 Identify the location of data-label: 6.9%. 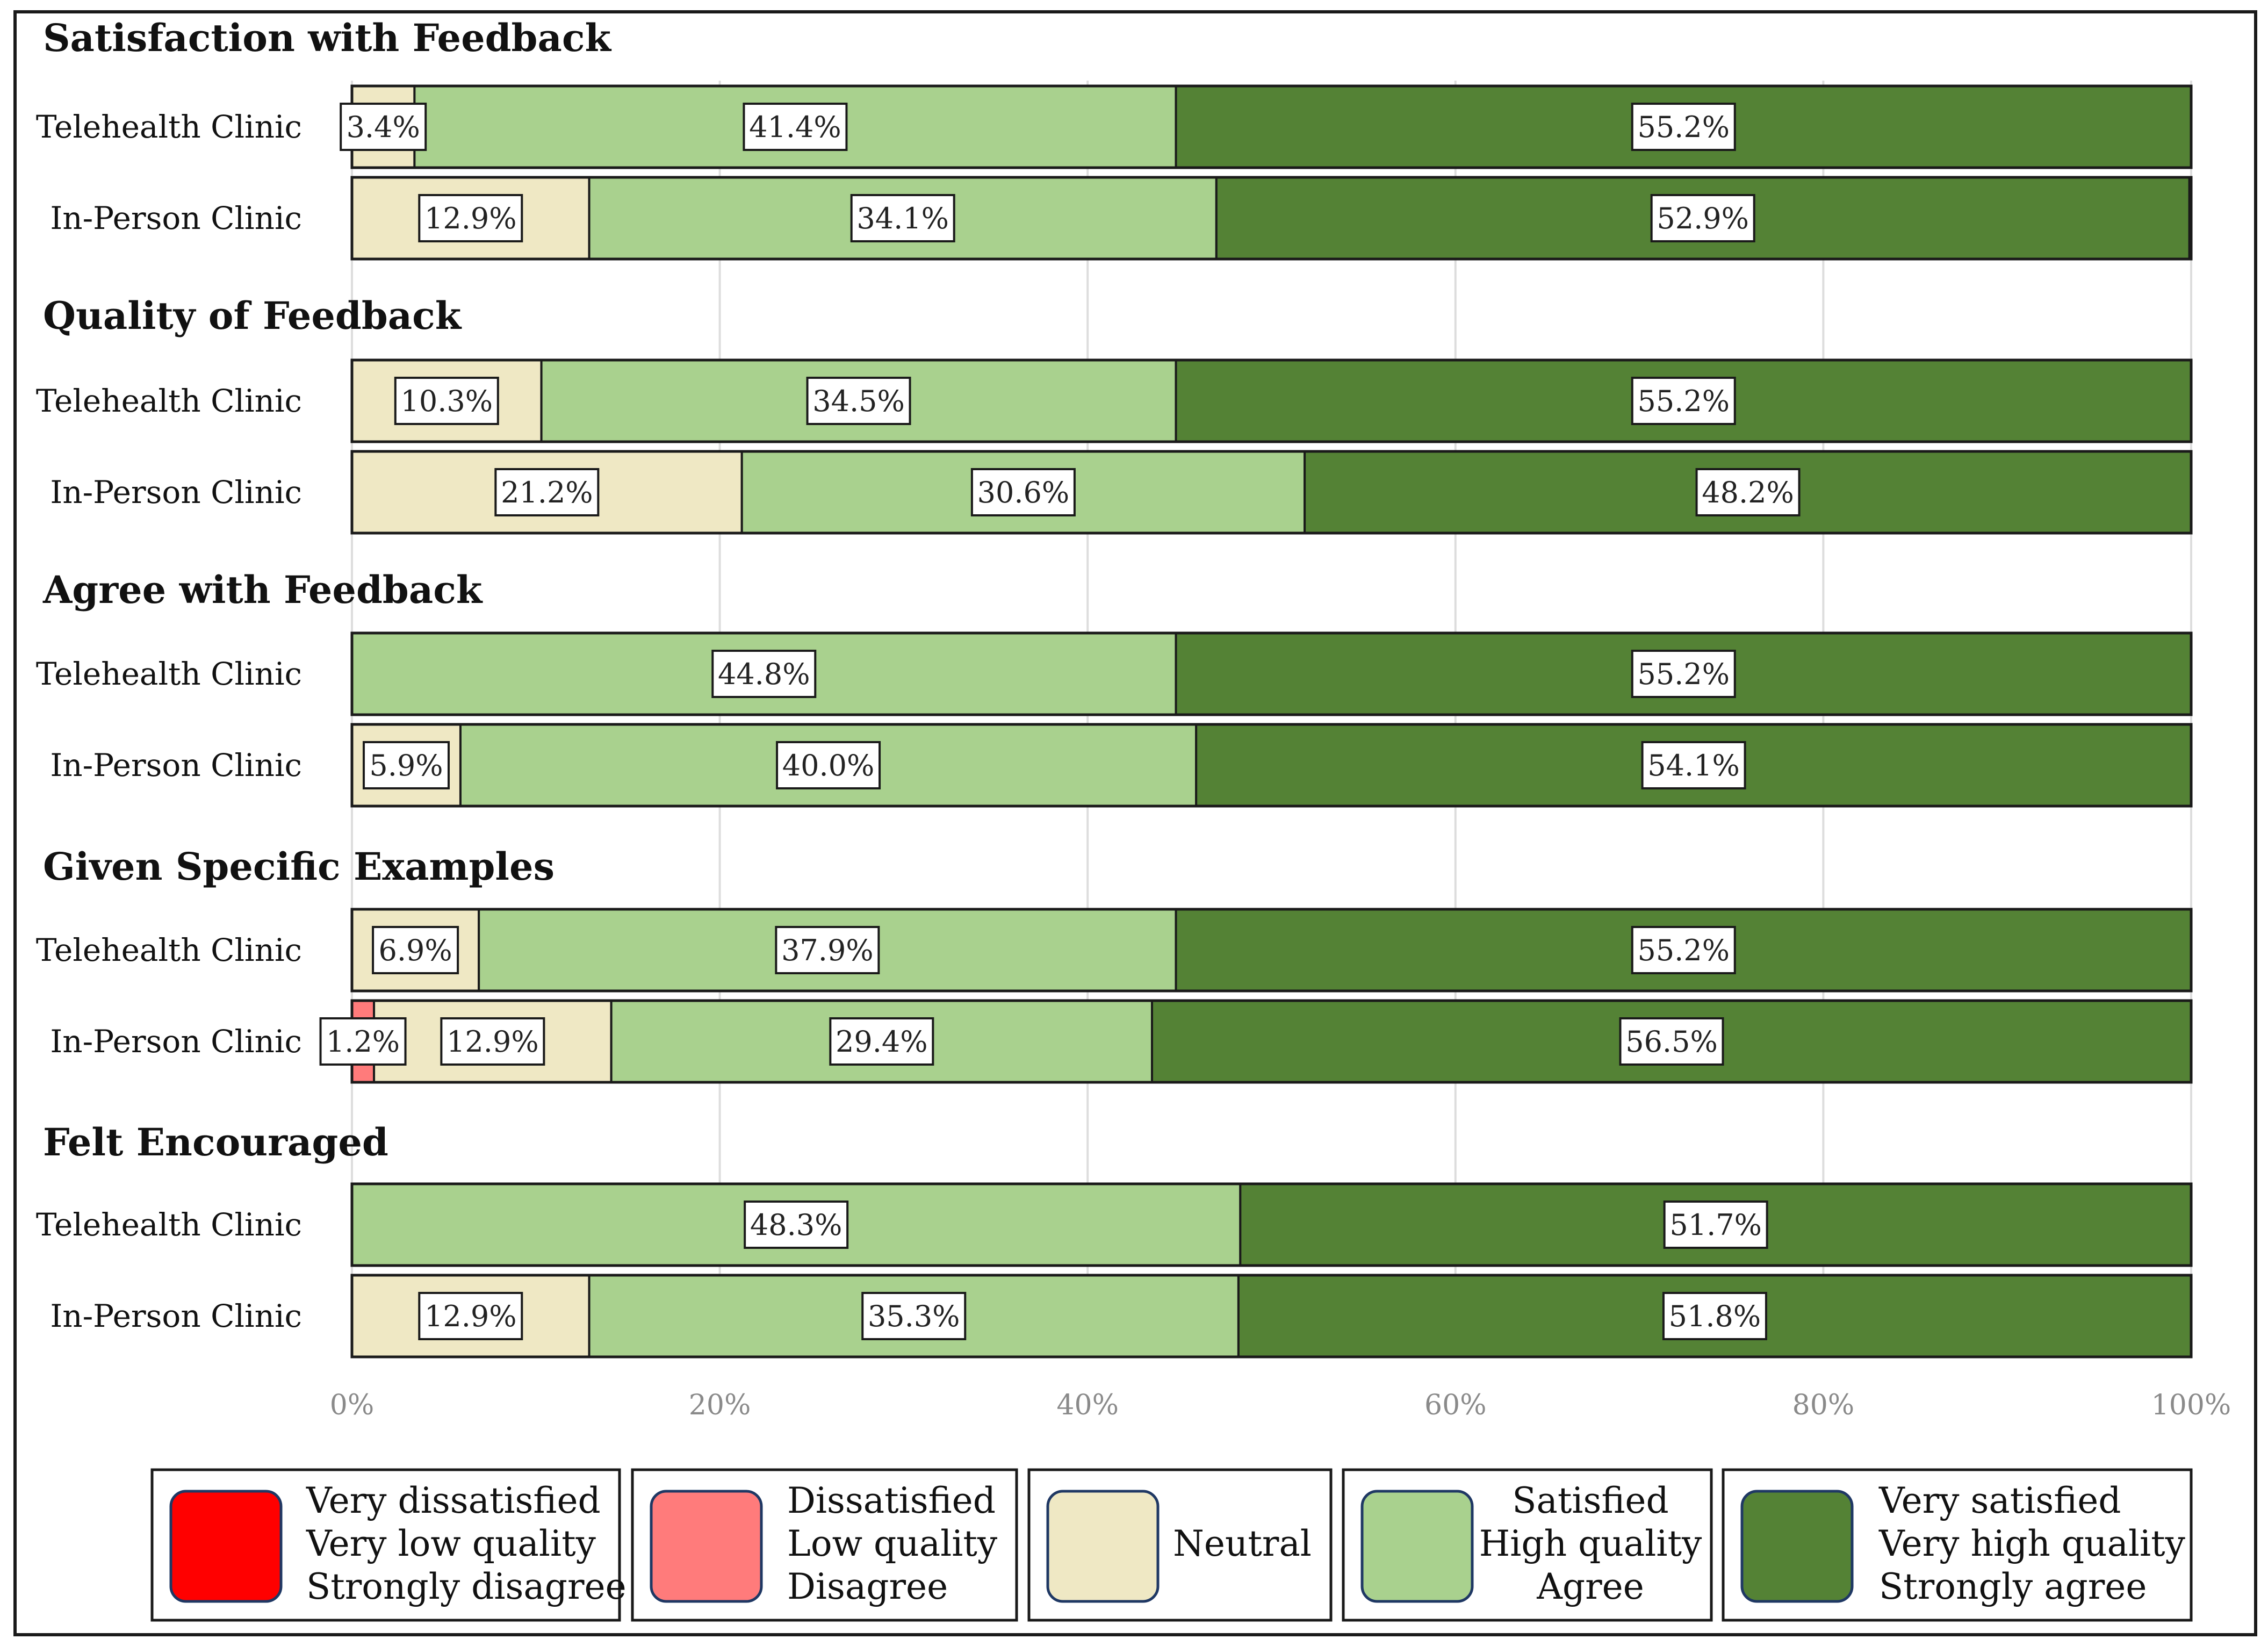
(415, 950).